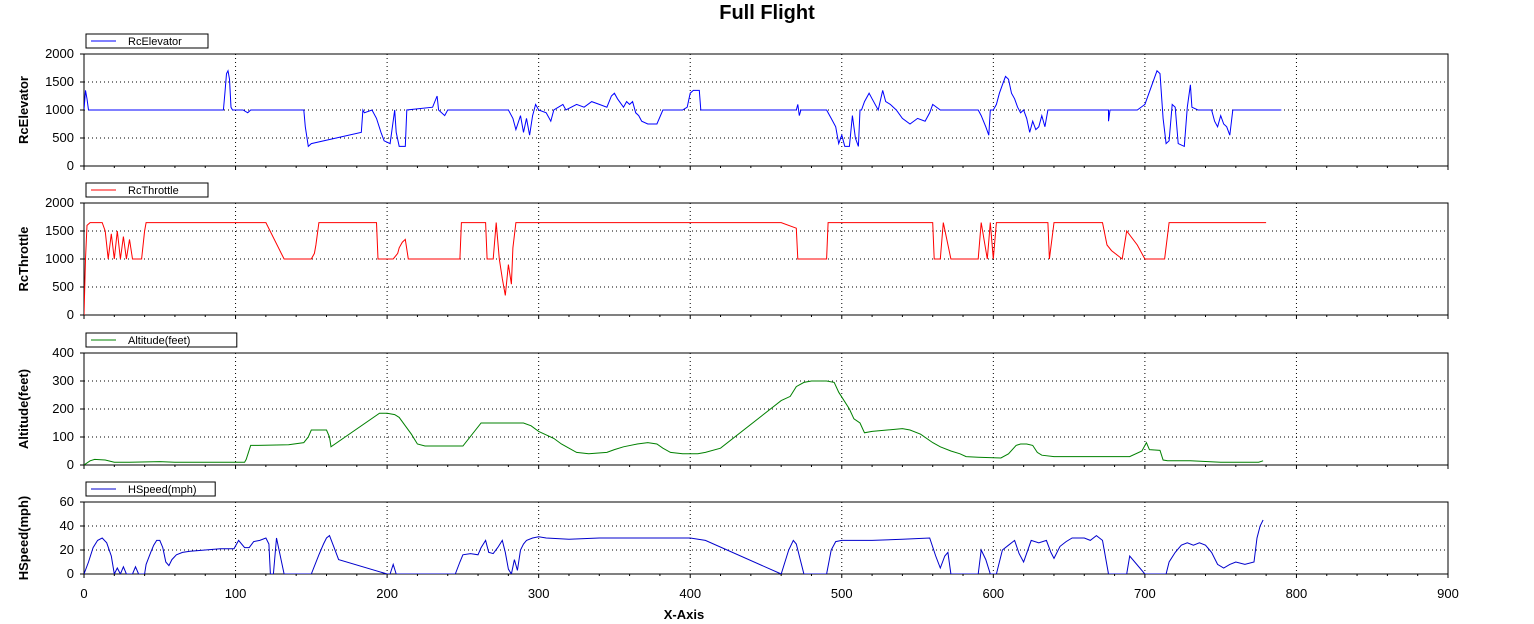  I want to click on x-tick-label: 600, so click(993, 593).